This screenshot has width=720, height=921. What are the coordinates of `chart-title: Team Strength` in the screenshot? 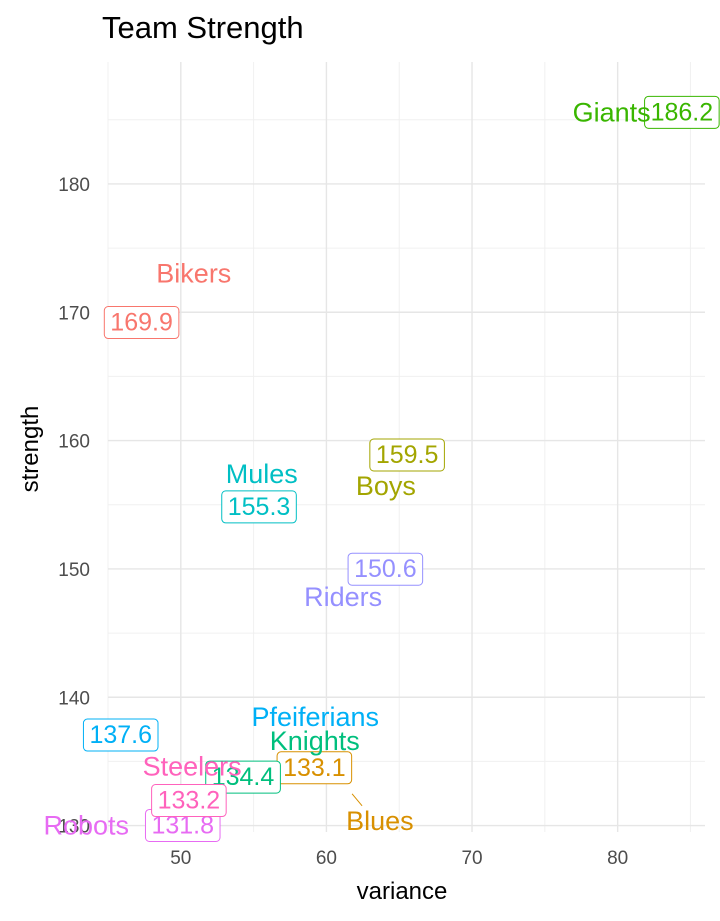 It's located at (203, 27).